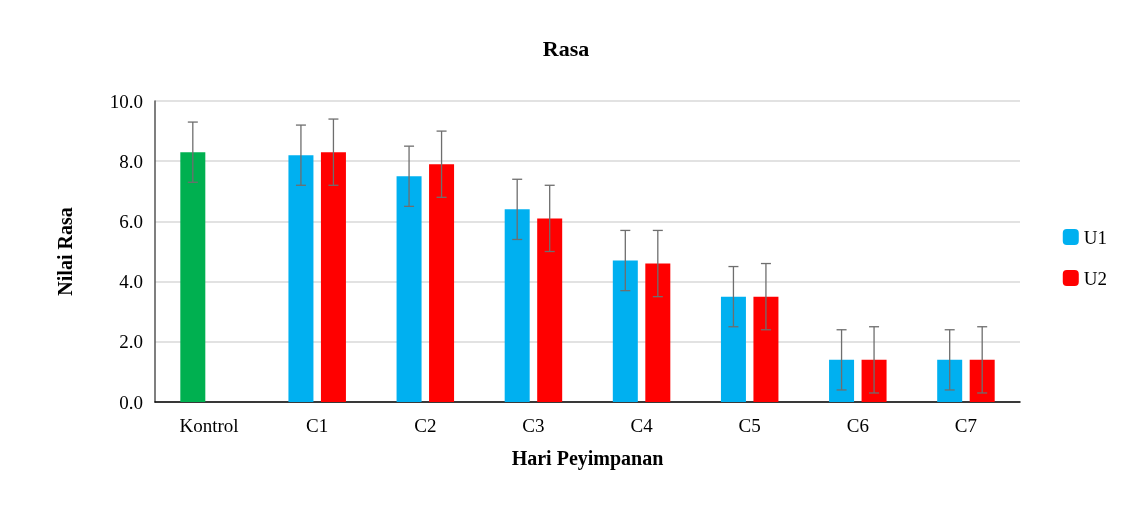  I want to click on y-tick-label: 2.0, so click(131, 342).